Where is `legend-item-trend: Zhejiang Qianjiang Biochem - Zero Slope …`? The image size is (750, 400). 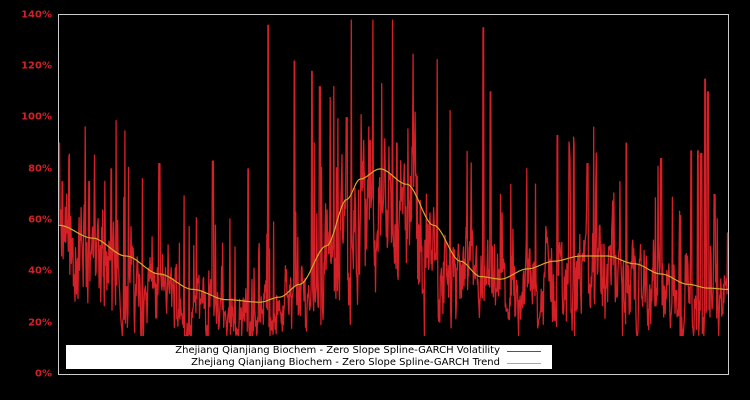 legend-item-trend: Zhejiang Qianjiang Biochem - Zero Slope … is located at coordinates (371, 363).